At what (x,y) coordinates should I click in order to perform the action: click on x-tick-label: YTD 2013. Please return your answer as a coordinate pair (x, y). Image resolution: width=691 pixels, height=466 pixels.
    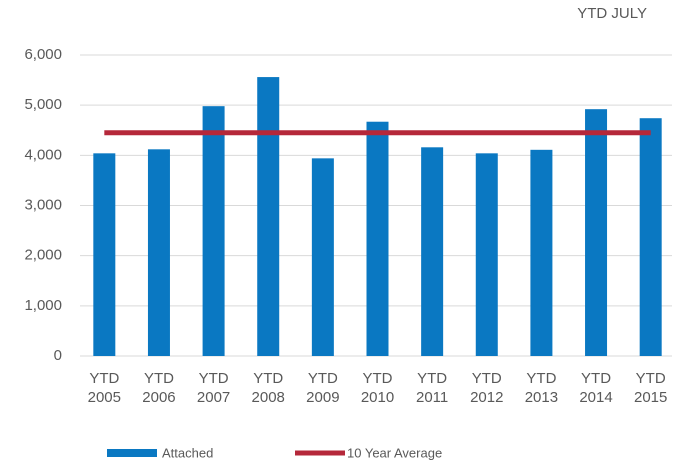
    Looking at the image, I should click on (541, 388).